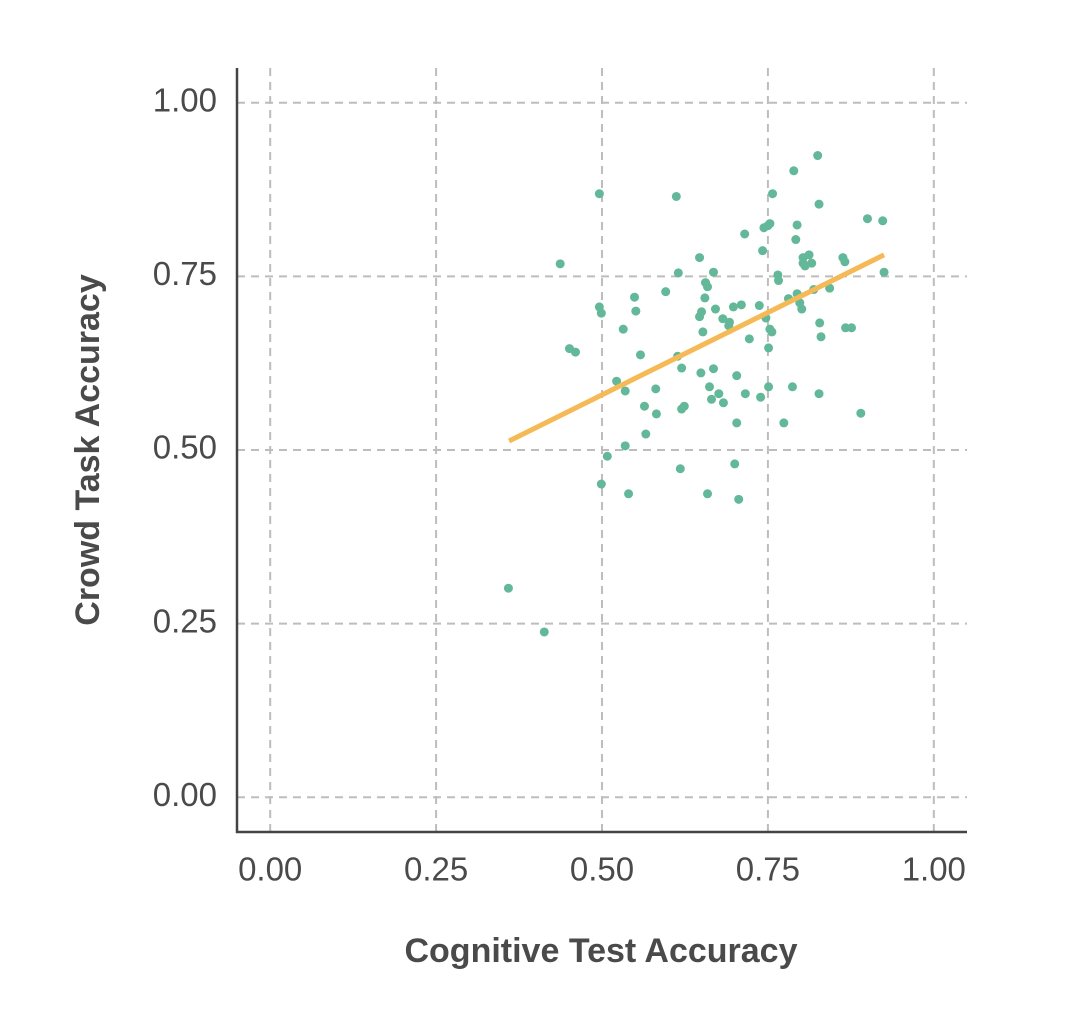  I want to click on y-tick-label: 1.00, so click(185, 99).